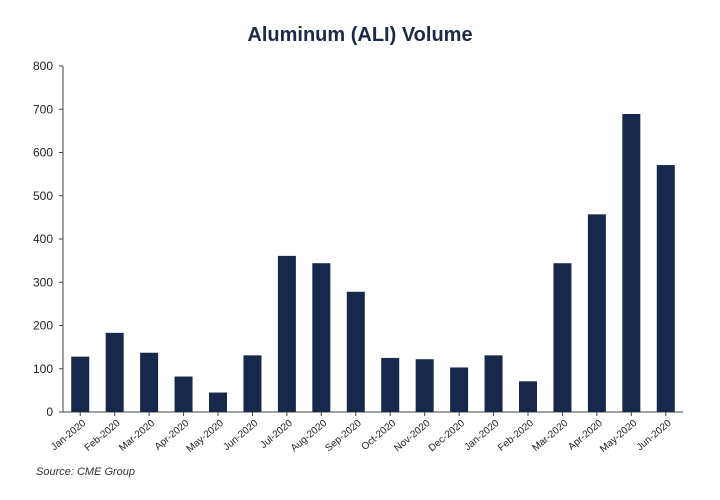 This screenshot has width=720, height=500. I want to click on x-tick-label: Dec-2020, so click(447, 436).